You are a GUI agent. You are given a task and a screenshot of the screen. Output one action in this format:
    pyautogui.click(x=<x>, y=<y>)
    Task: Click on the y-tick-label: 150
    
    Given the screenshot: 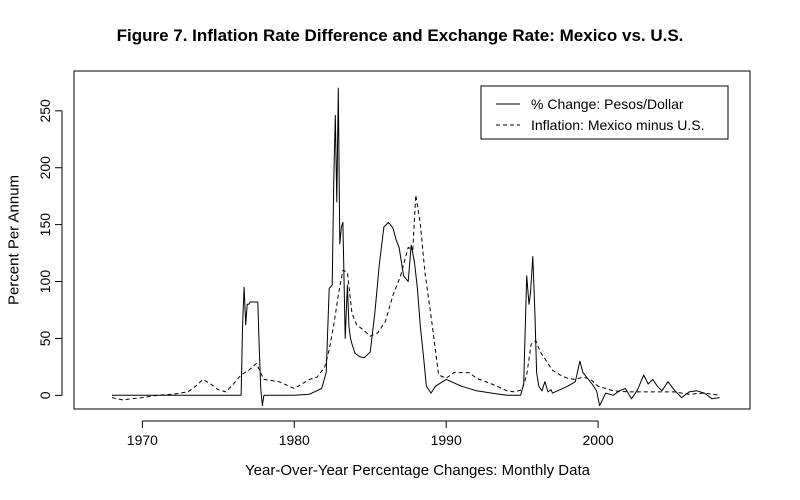 What is the action you would take?
    pyautogui.click(x=45, y=225)
    